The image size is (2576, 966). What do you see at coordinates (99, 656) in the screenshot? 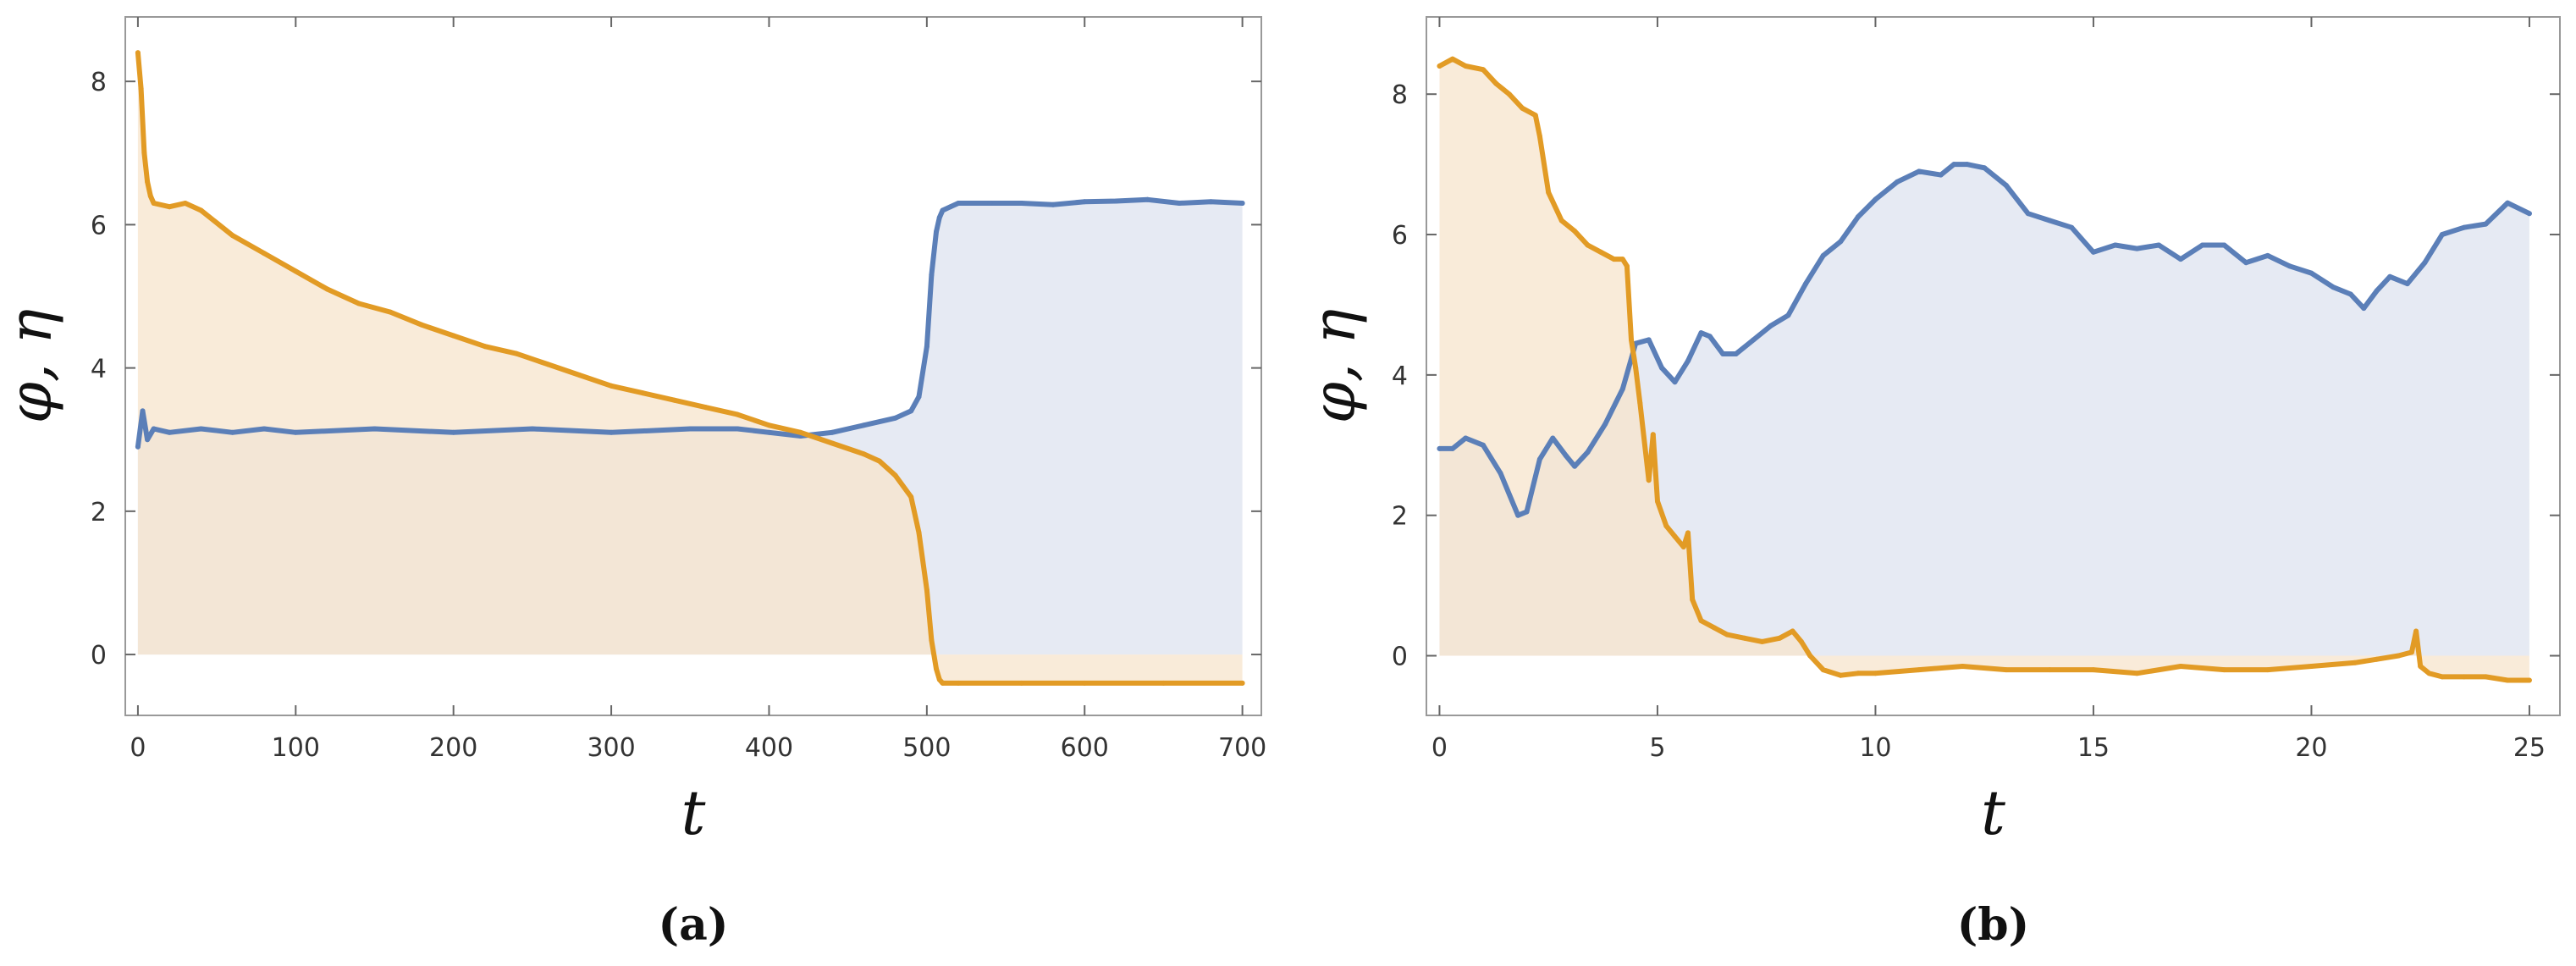
I see `y-tick-label: 0` at bounding box center [99, 656].